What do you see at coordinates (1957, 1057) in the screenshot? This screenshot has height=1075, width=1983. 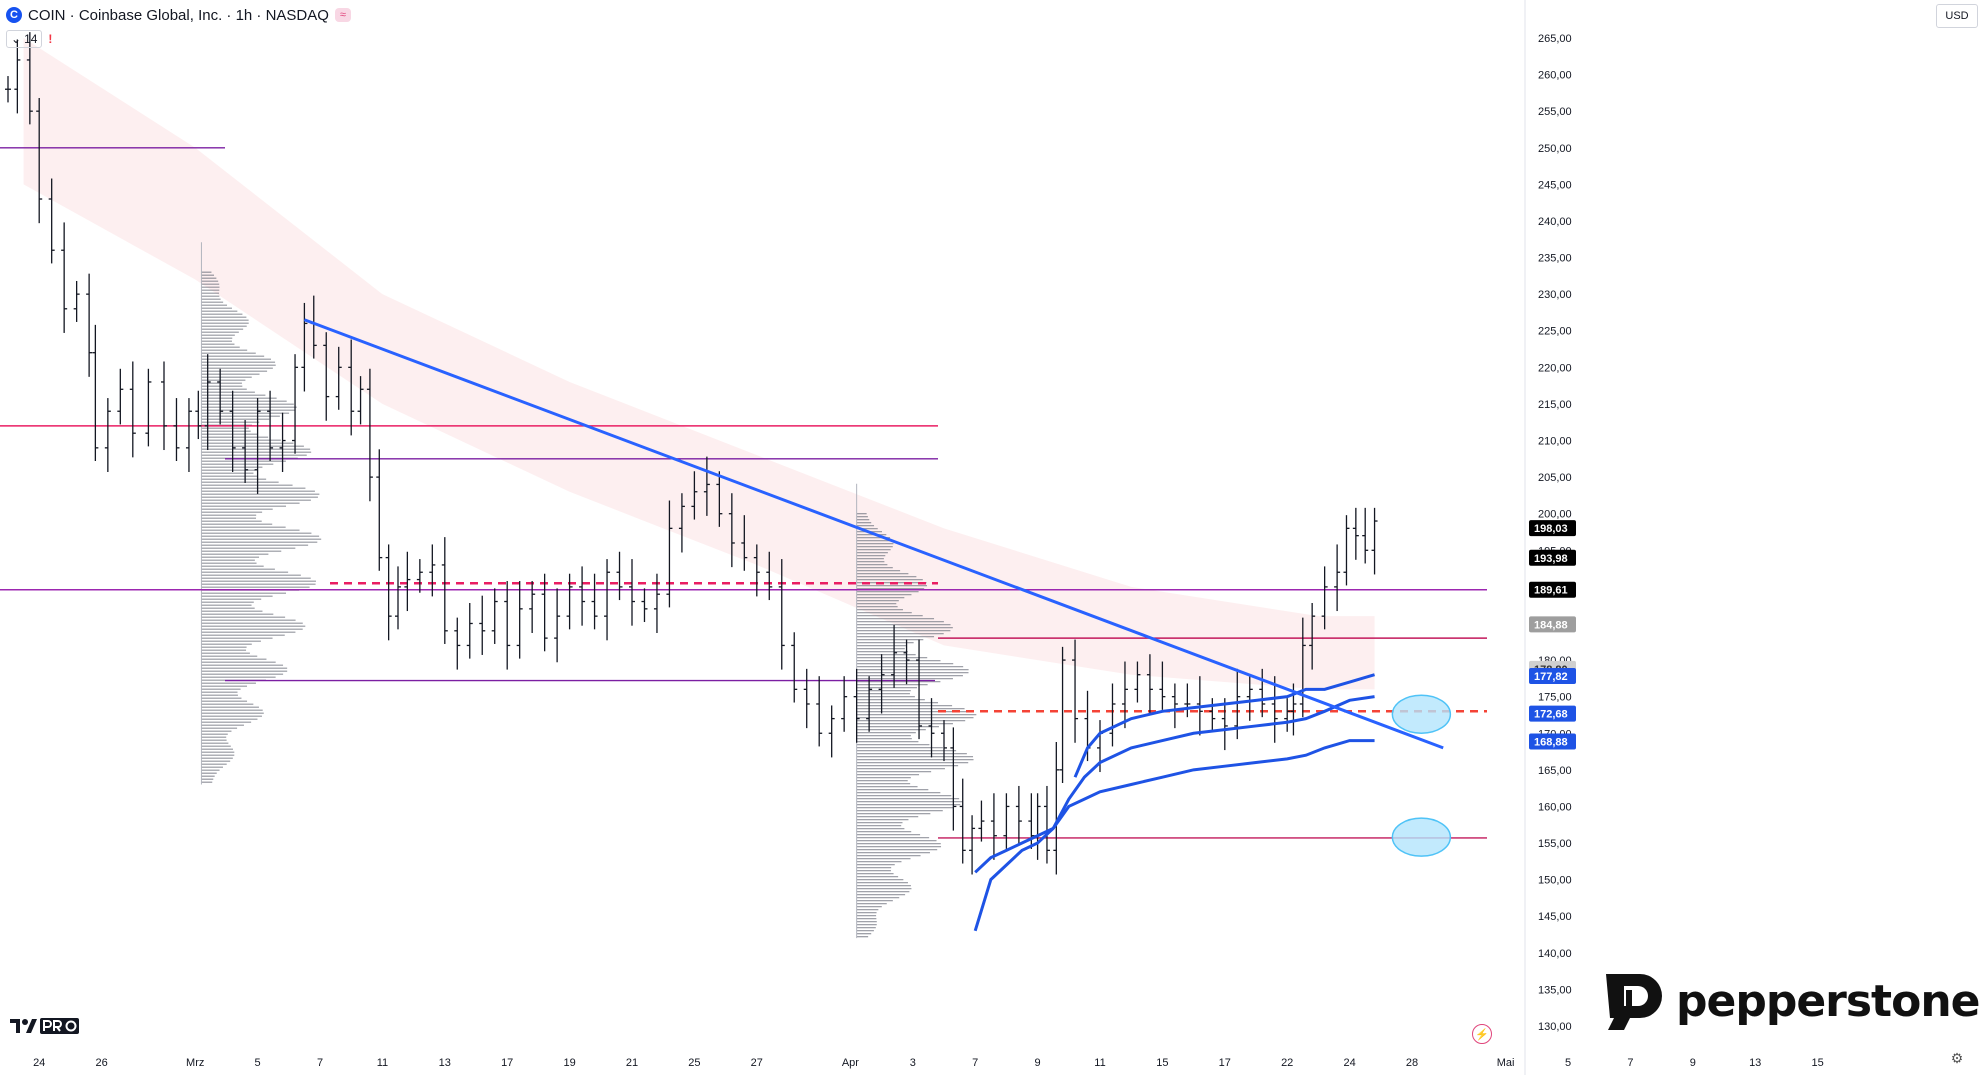 I see `settings-gear-icon: ⚙` at bounding box center [1957, 1057].